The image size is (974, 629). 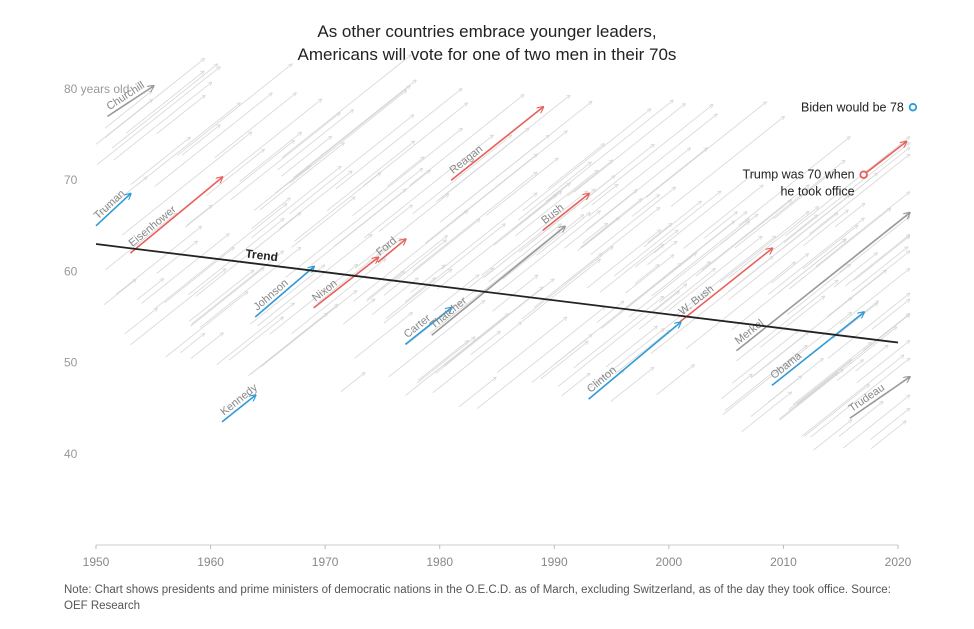 I want to click on y-tick-label: 50, so click(x=71, y=363).